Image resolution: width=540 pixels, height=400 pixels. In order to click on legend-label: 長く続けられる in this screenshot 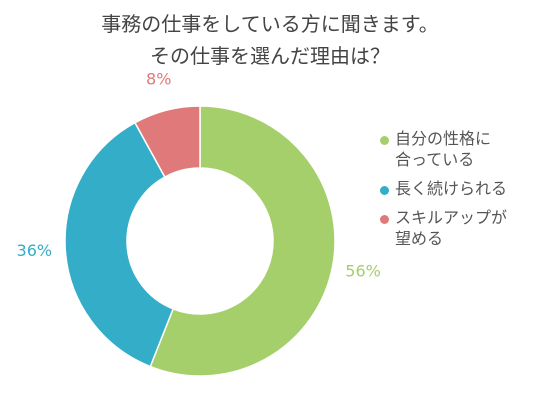, I will do `click(451, 188)`.